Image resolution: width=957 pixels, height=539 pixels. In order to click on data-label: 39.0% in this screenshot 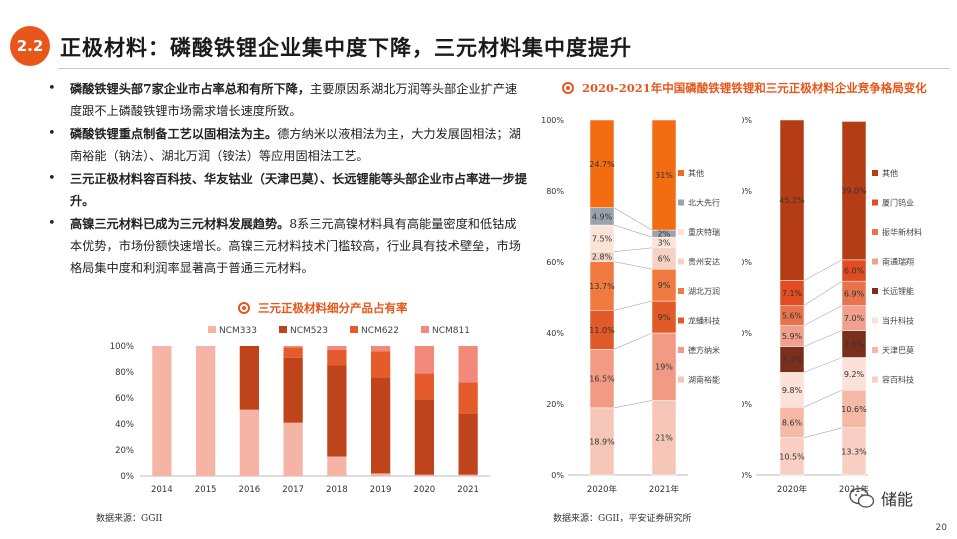, I will do `click(854, 191)`.